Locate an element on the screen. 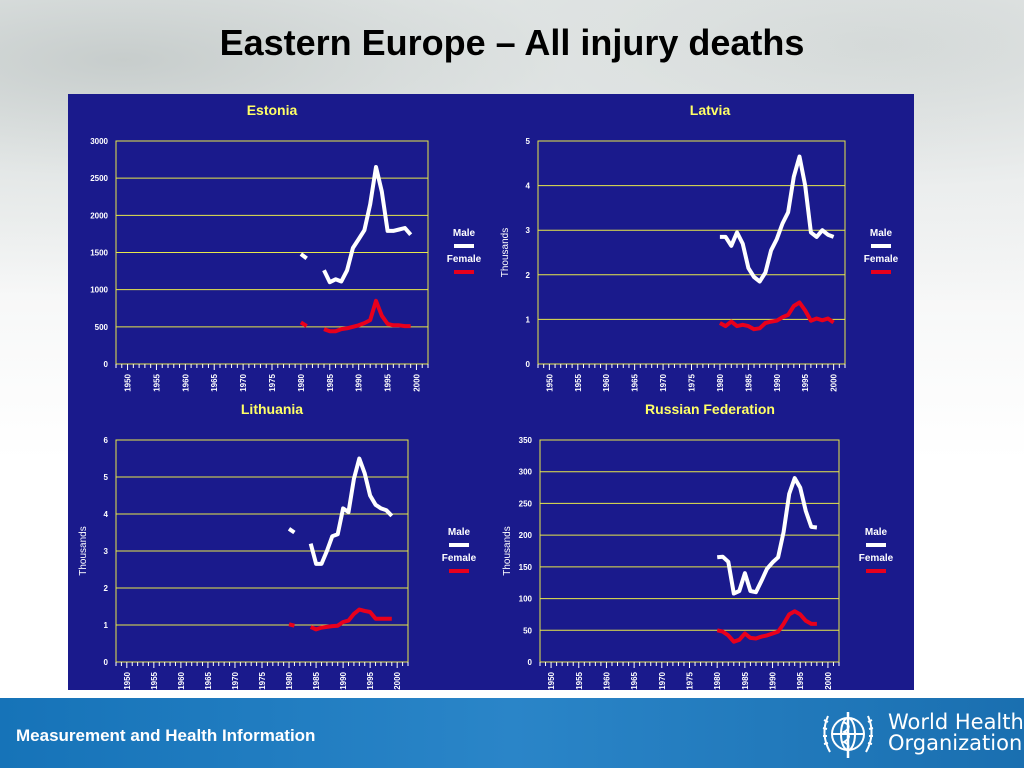 This screenshot has width=1024, height=768. y-tick-label: 1000 is located at coordinates (99, 290).